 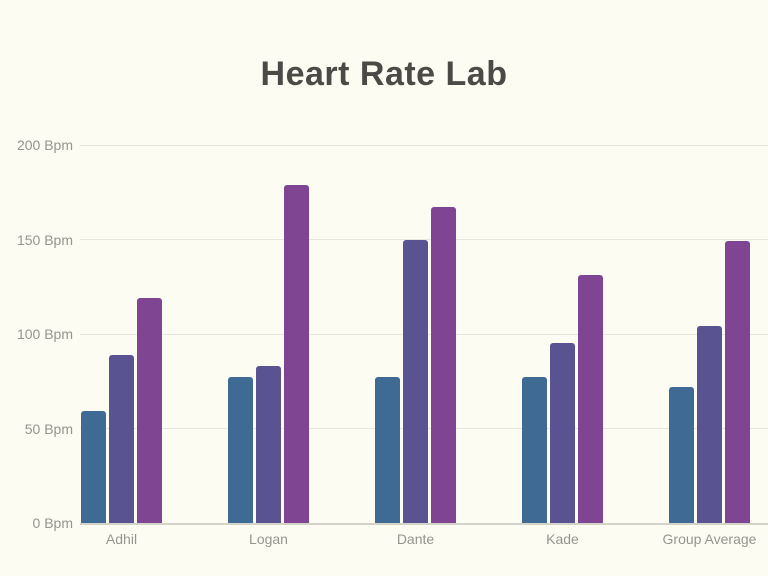 I want to click on bar-series-2-indigo-adhil, so click(x=121, y=438).